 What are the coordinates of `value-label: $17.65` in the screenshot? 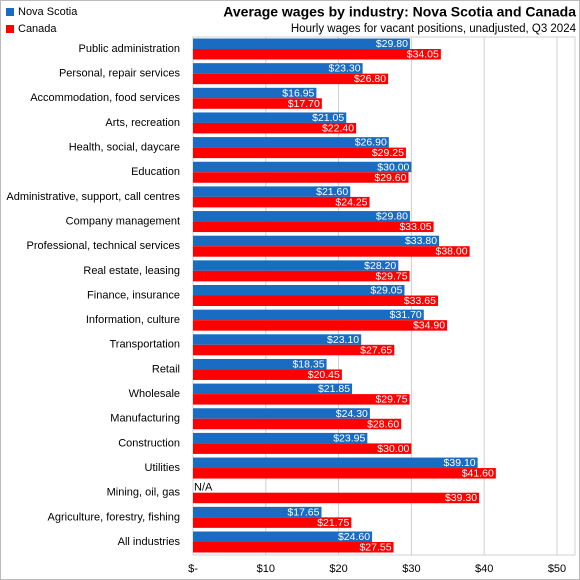 It's located at (303, 512).